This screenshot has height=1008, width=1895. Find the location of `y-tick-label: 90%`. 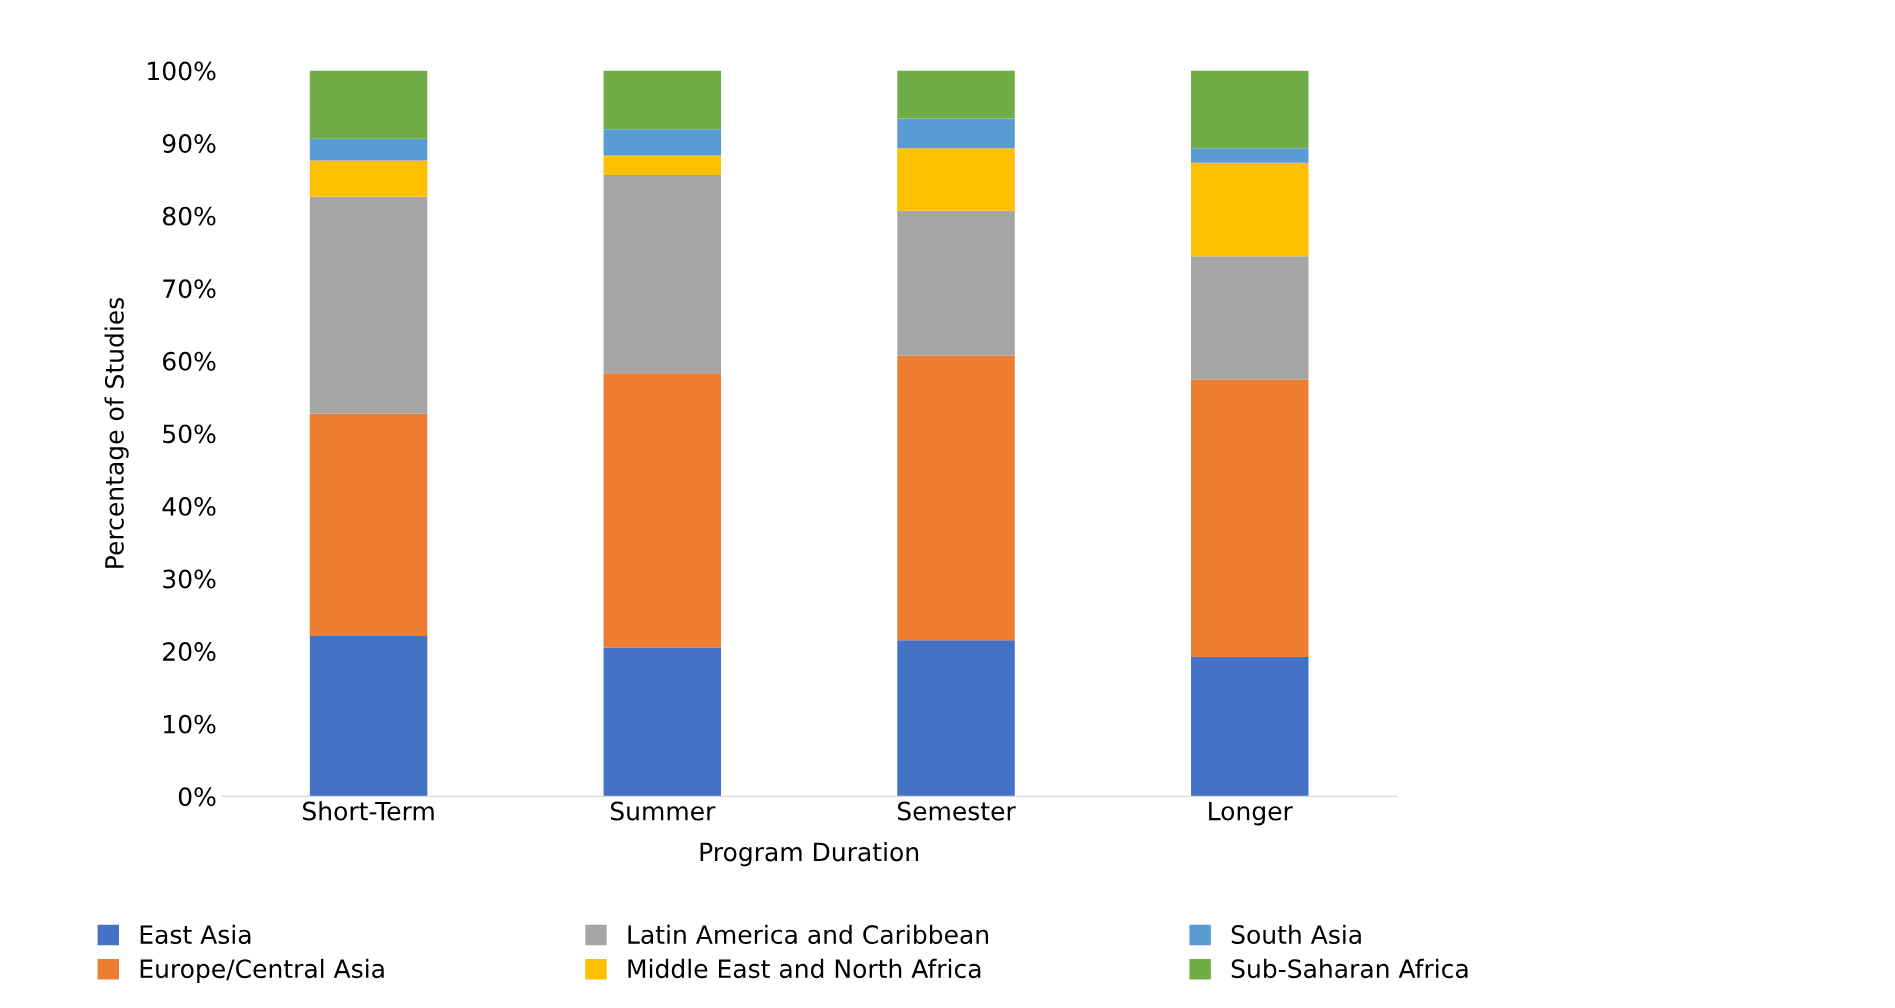

y-tick-label: 90% is located at coordinates (189, 143).